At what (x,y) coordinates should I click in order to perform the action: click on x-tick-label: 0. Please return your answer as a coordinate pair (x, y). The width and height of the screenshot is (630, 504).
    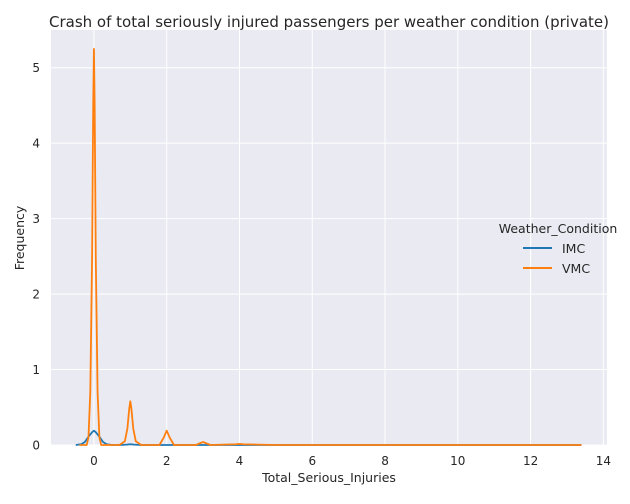
    Looking at the image, I should click on (94, 461).